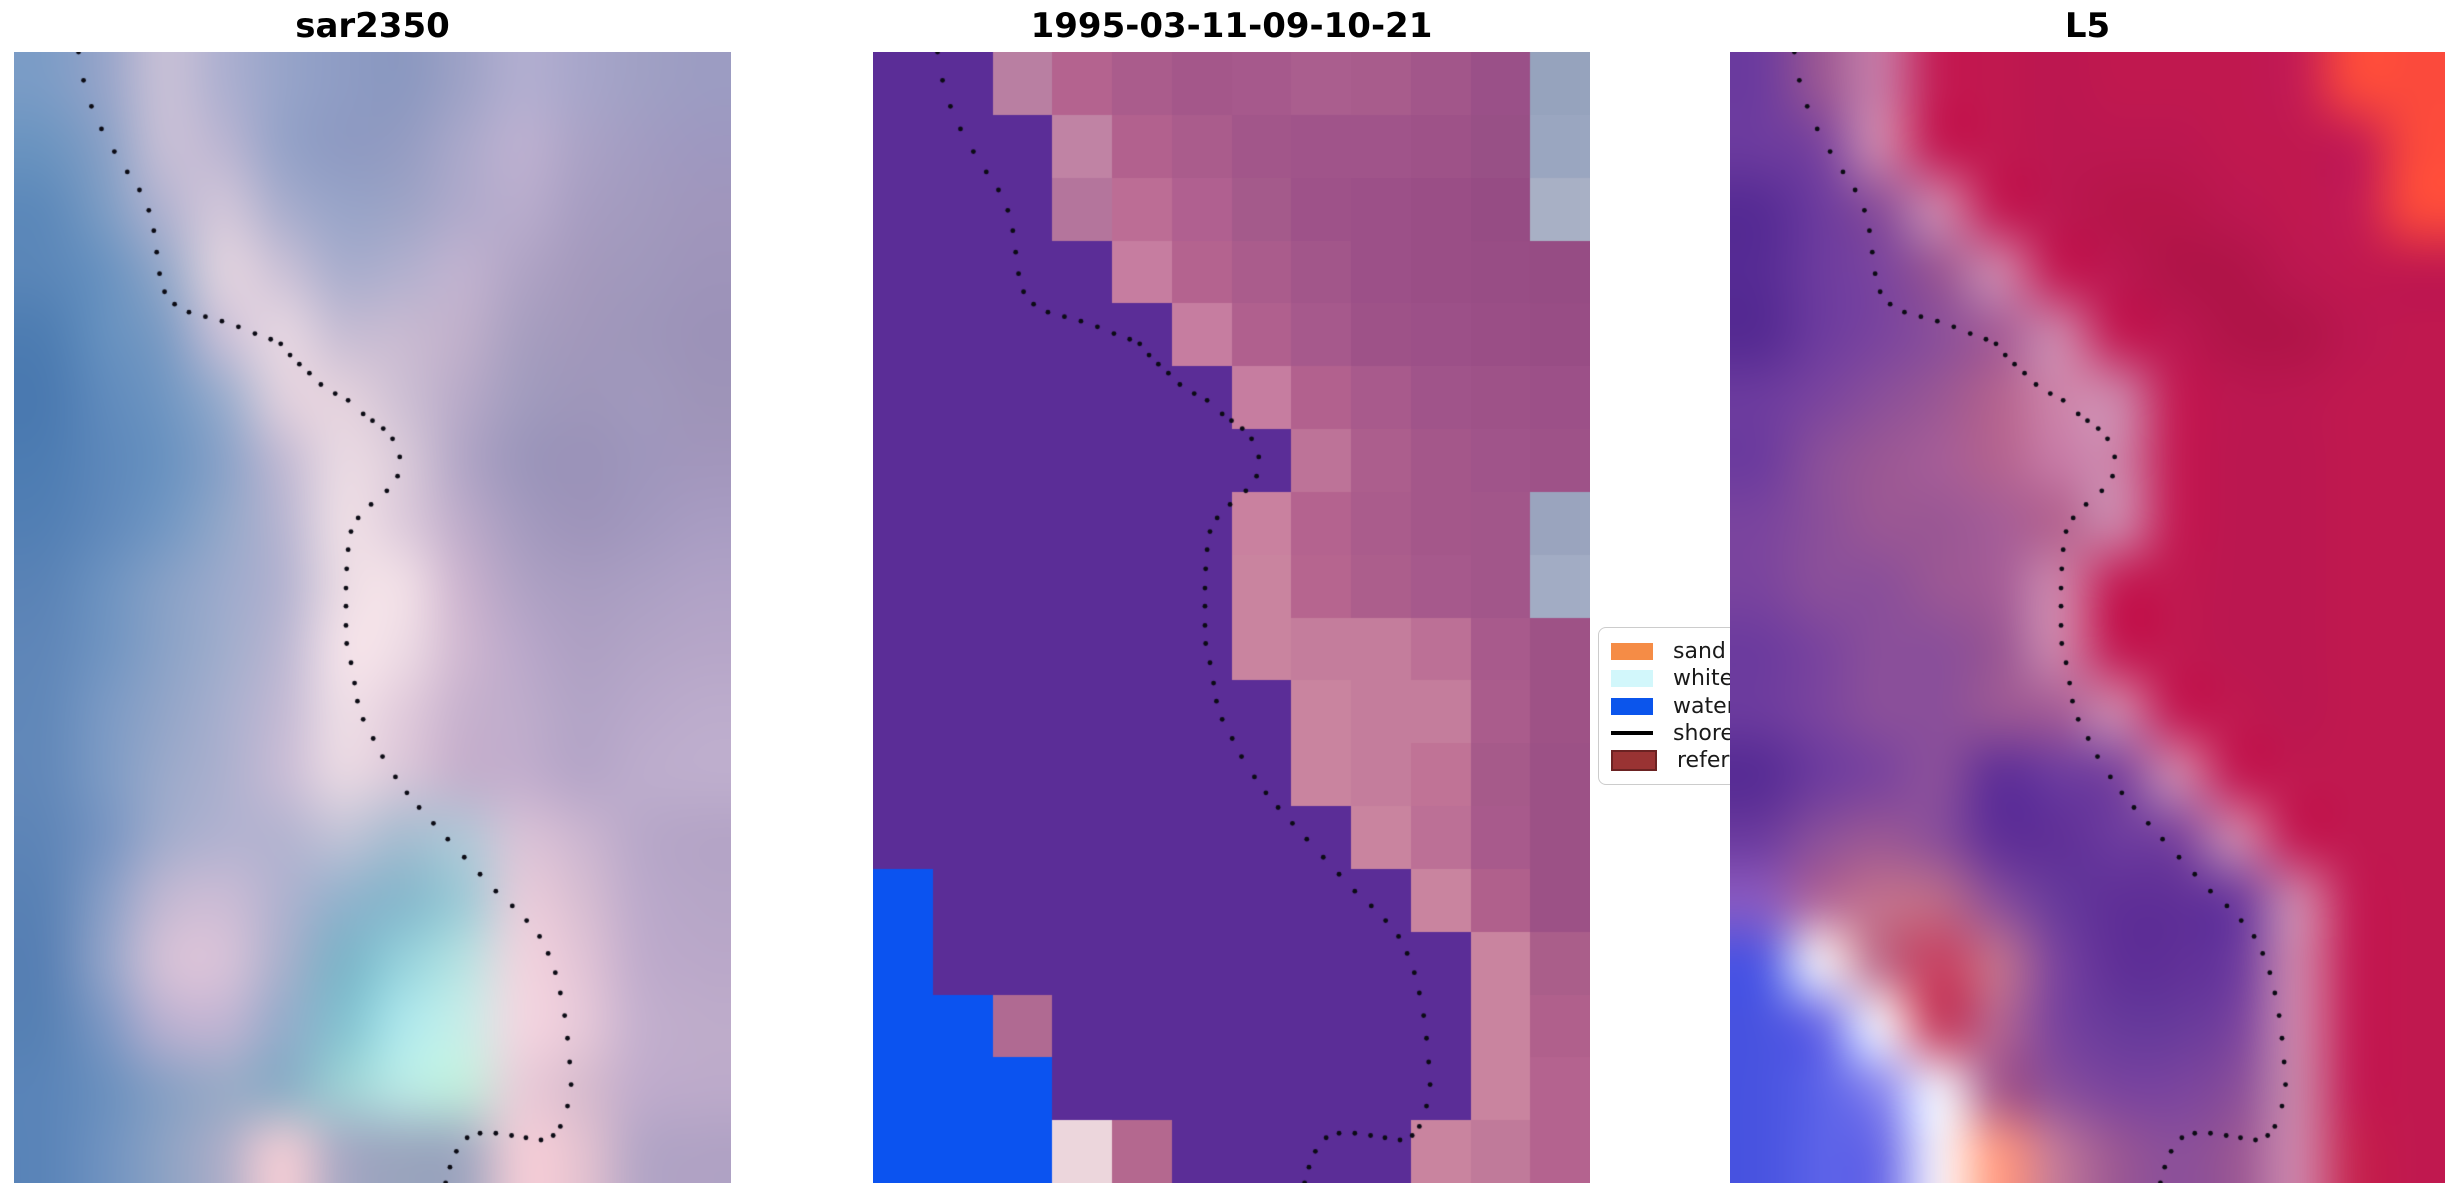  I want to click on shoreline-line-icon, so click(1632, 733).